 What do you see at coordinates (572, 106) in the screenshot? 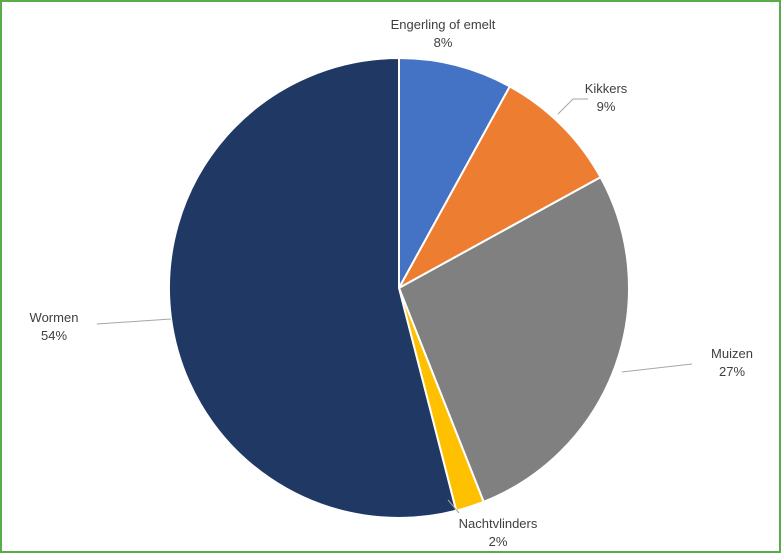
I see `leader-line-kikkers` at bounding box center [572, 106].